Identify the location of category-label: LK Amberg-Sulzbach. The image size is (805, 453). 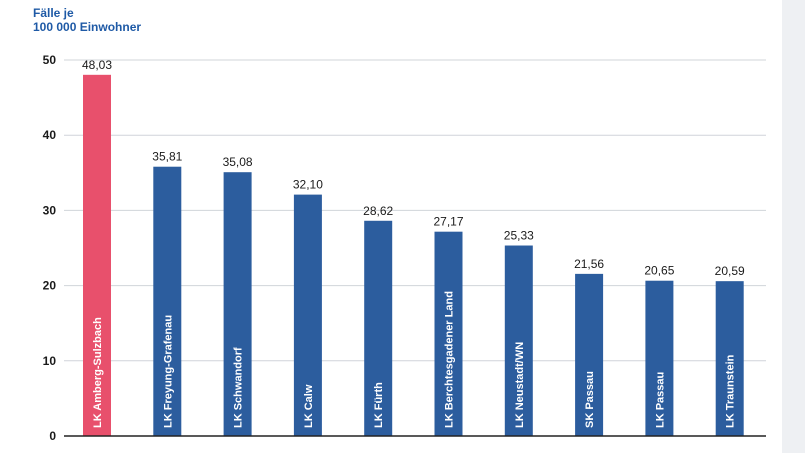
(98, 372).